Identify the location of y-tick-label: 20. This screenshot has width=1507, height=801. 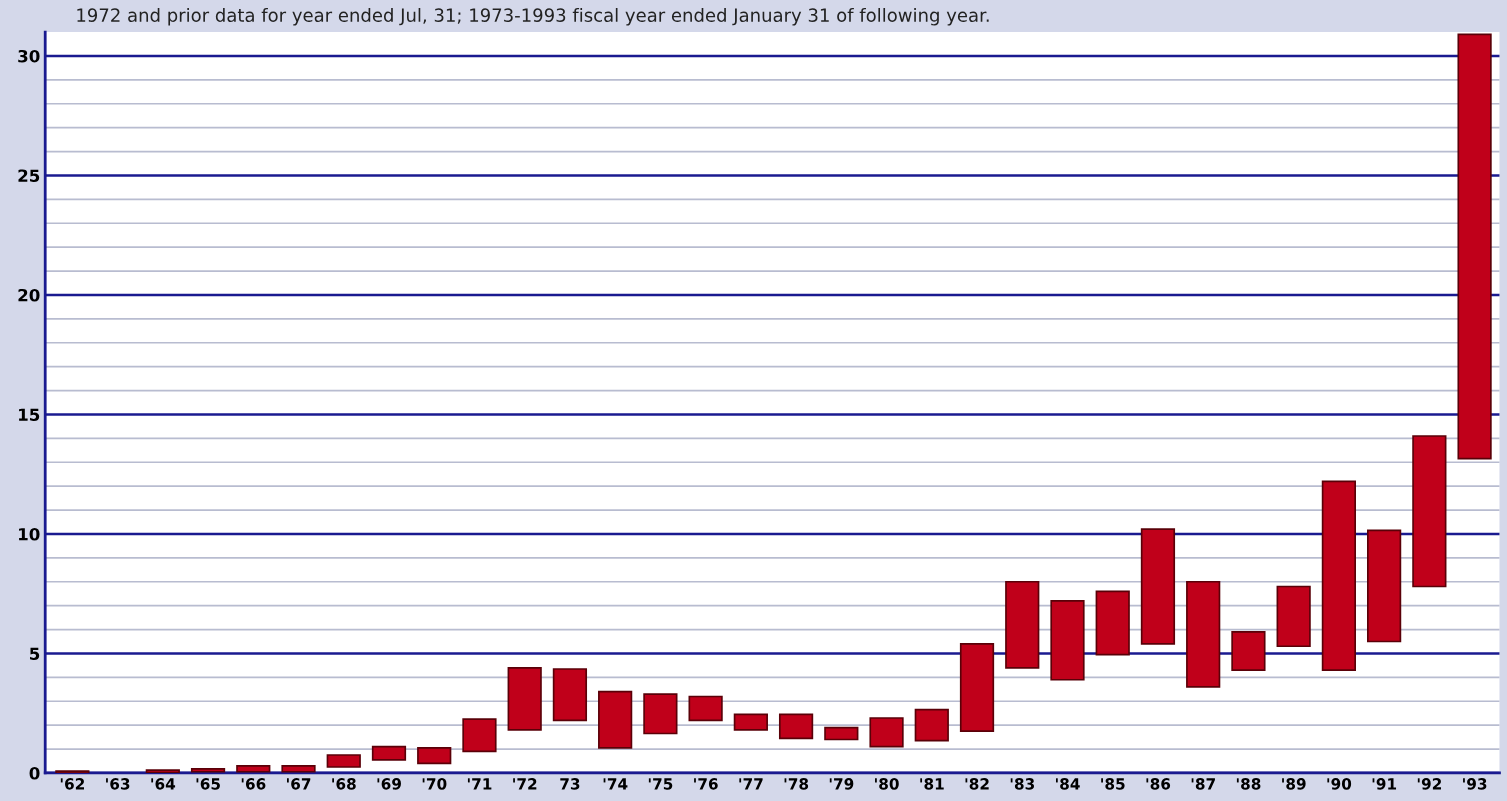
(29, 295).